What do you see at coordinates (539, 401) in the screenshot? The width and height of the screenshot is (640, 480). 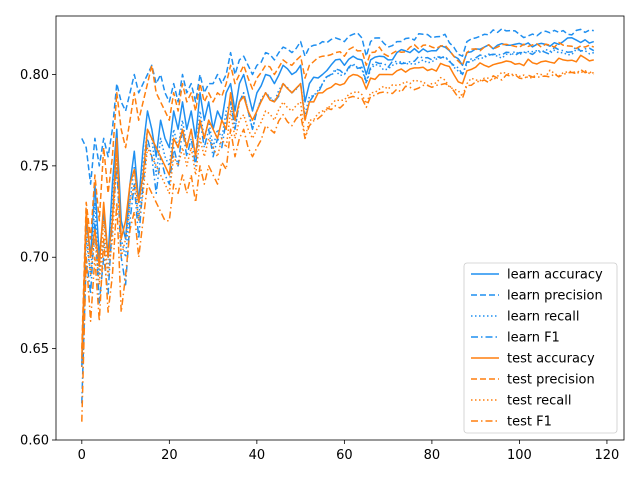 I see `legend-label: test recall` at bounding box center [539, 401].